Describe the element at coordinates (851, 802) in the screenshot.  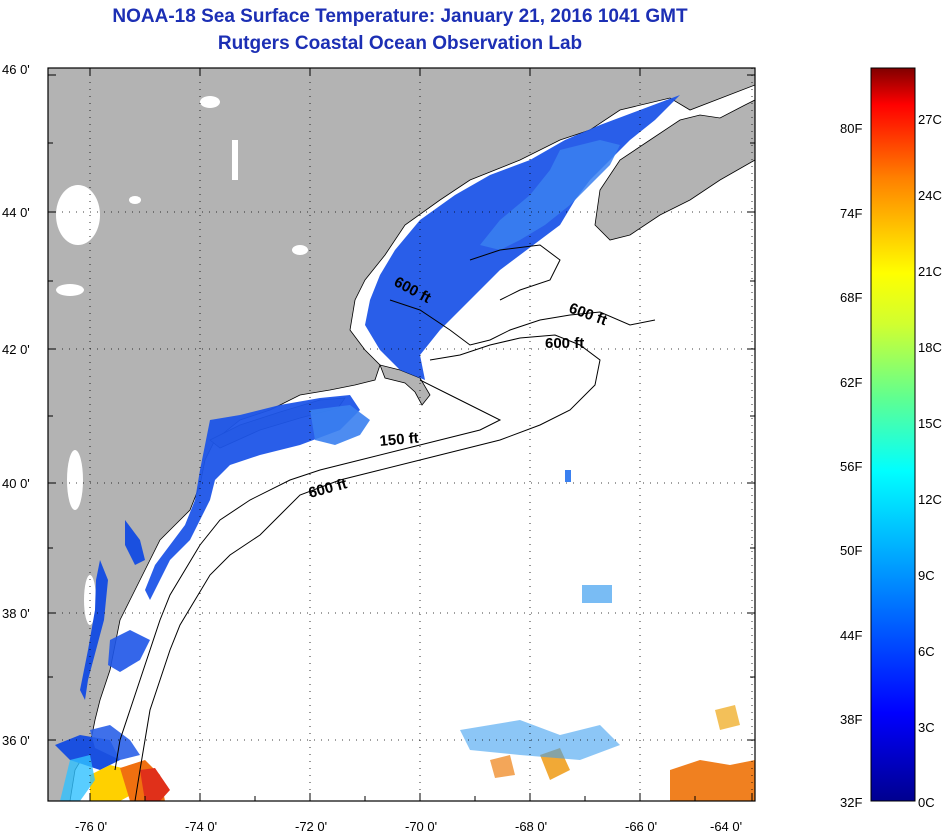
I see `colorbar-label-f: 32F` at that location.